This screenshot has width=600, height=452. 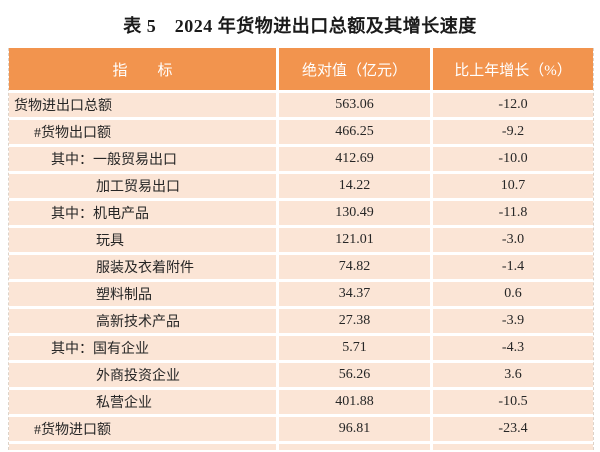 What do you see at coordinates (100, 349) in the screenshot?
I see `row-label: 其中：国有企业` at bounding box center [100, 349].